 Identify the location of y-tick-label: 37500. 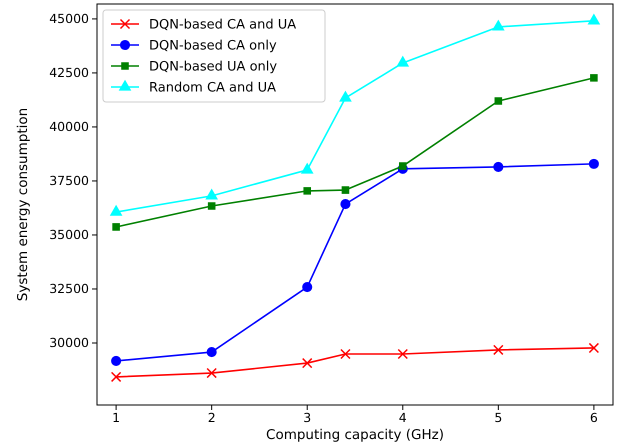
(69, 180).